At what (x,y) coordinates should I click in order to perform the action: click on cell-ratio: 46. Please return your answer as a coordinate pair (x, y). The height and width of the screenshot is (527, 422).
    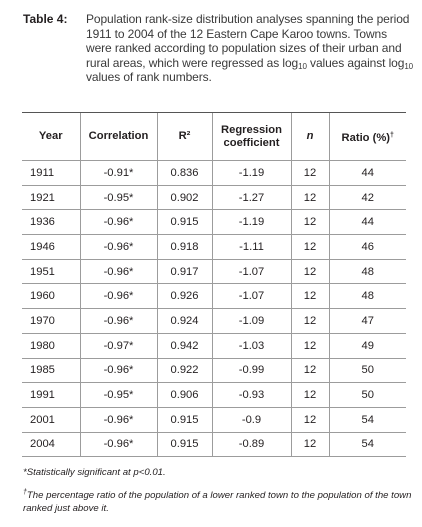
    Looking at the image, I should click on (367, 247).